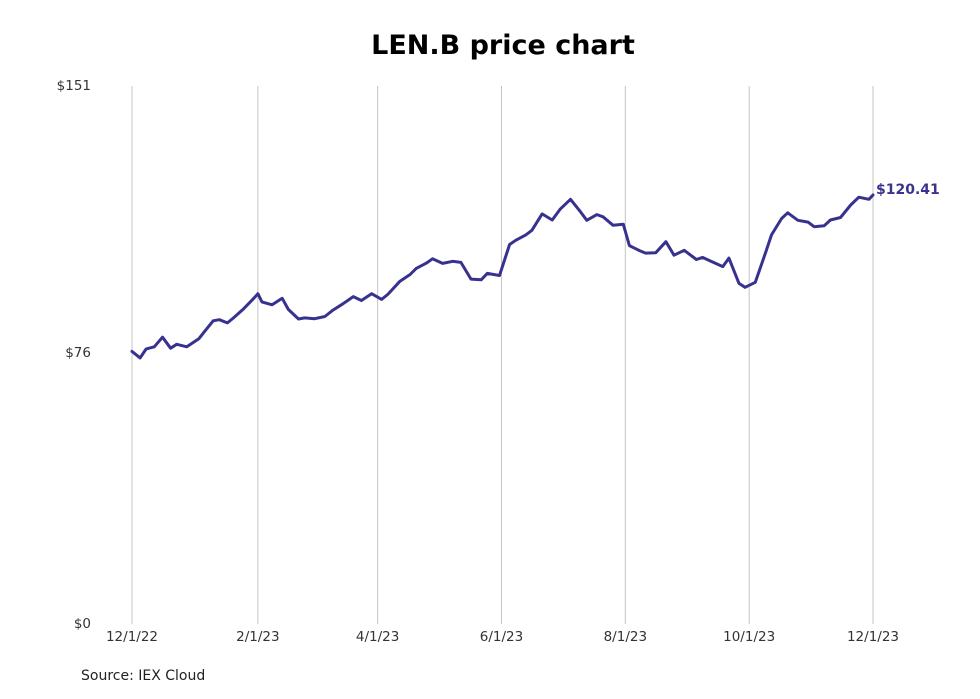  Describe the element at coordinates (377, 637) in the screenshot. I see `x-tick-label: 4/1/23` at that location.